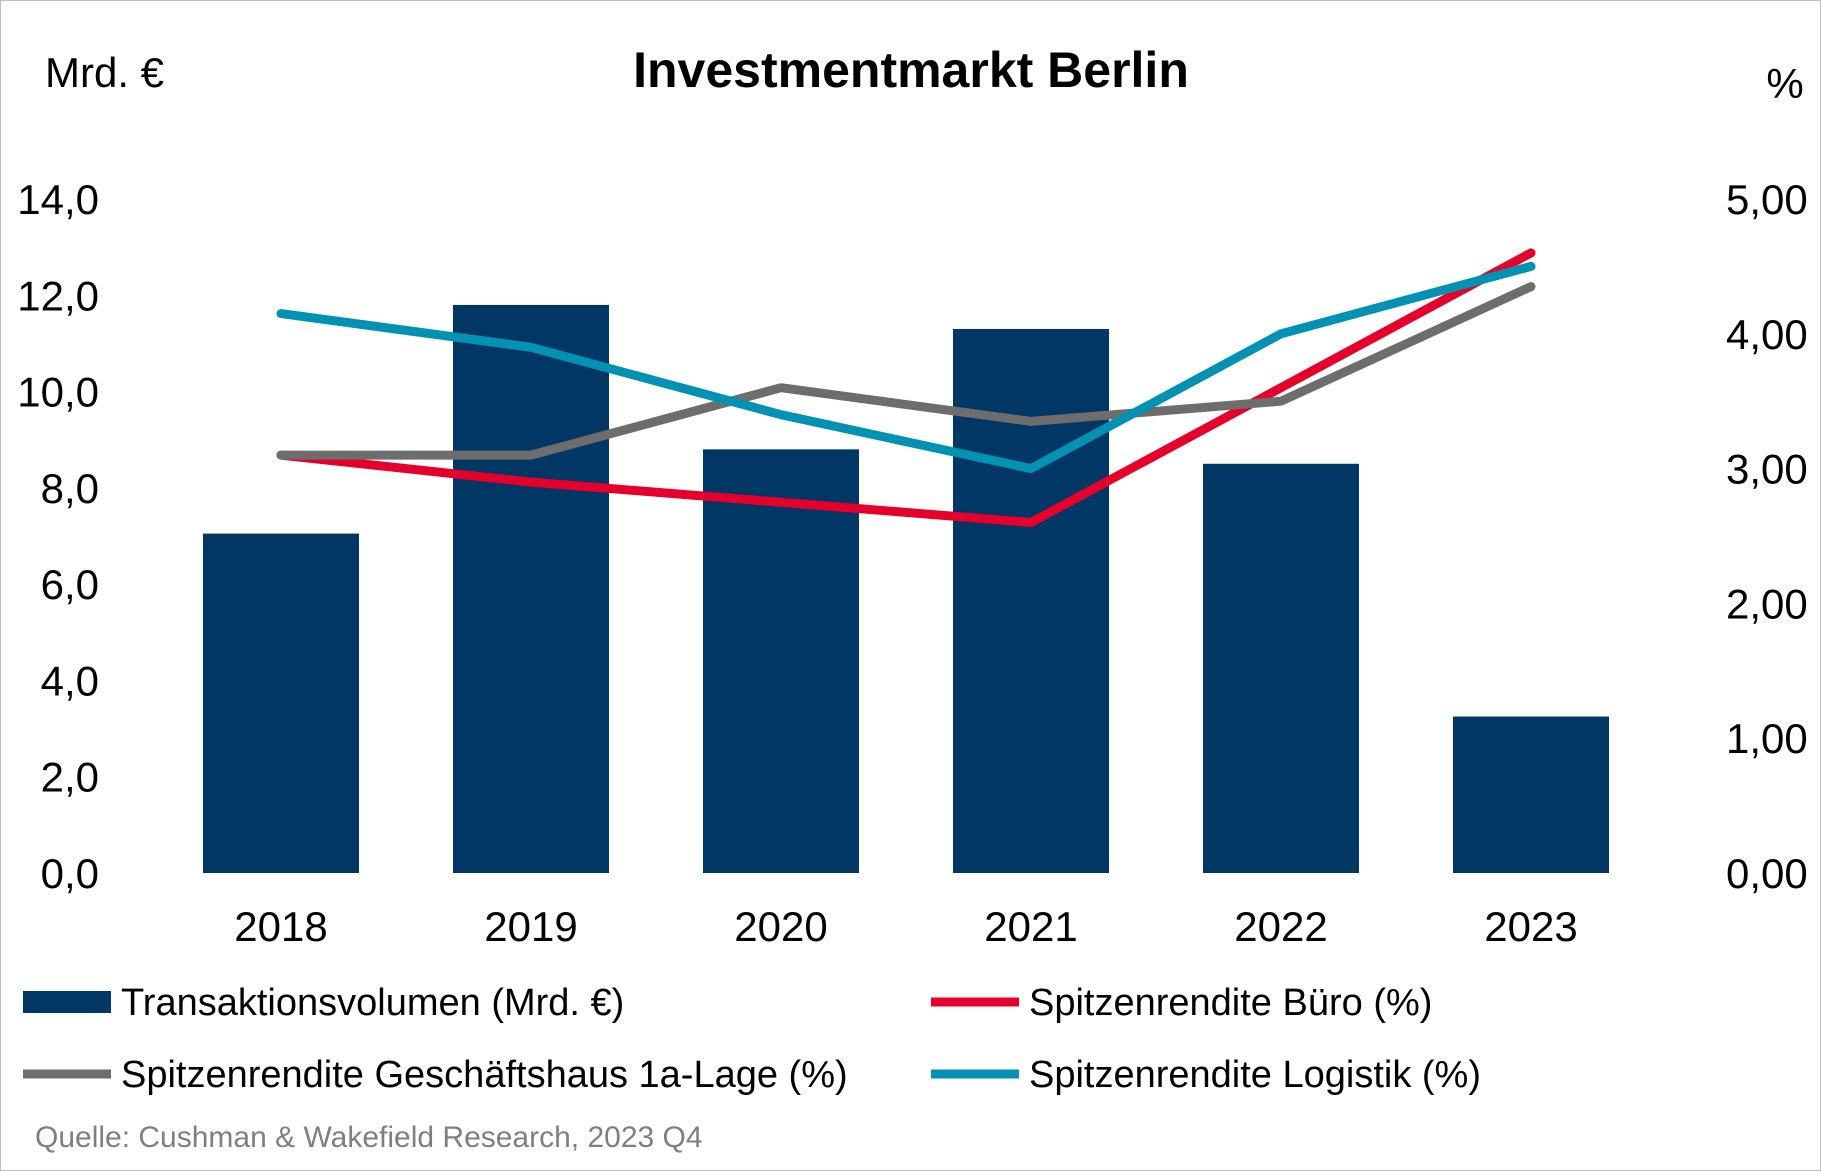 This screenshot has height=1172, width=1821. I want to click on bar-2019, so click(531, 588).